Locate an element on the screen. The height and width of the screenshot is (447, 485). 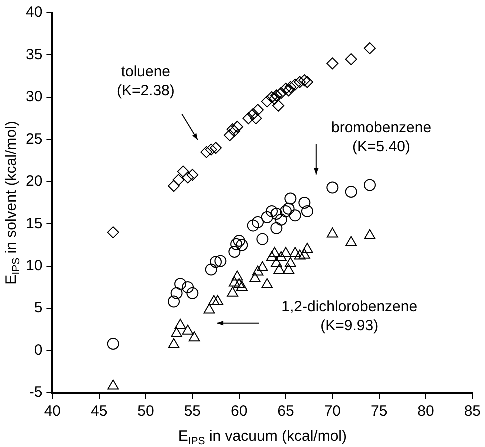
x-tick-label: 55 is located at coordinates (193, 411).